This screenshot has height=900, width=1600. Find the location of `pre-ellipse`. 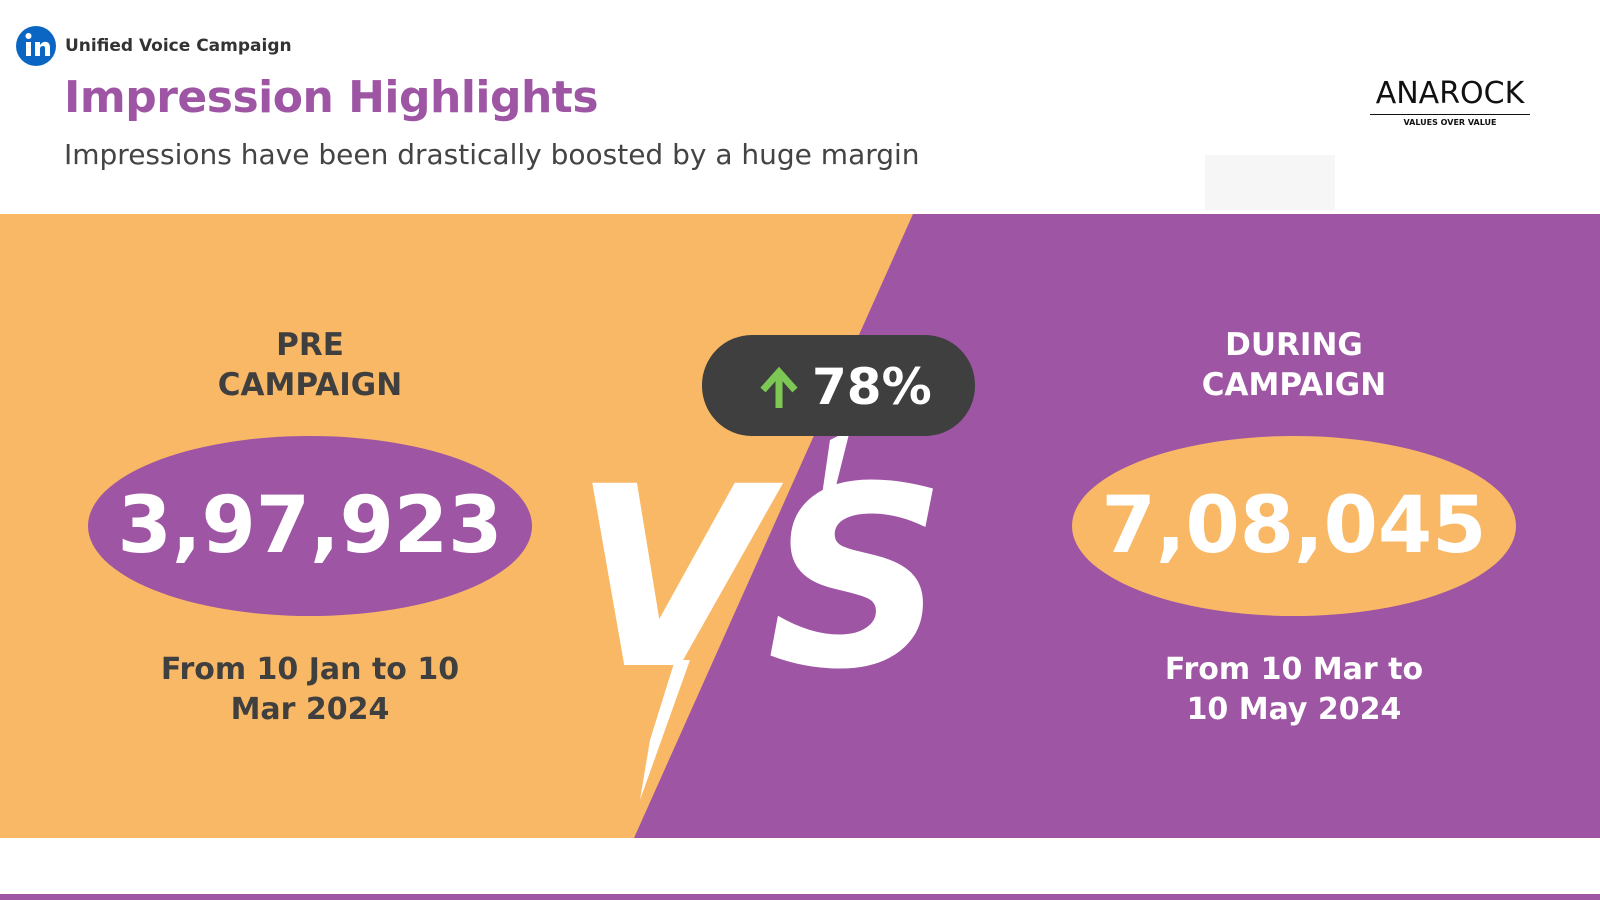

pre-ellipse is located at coordinates (310, 526).